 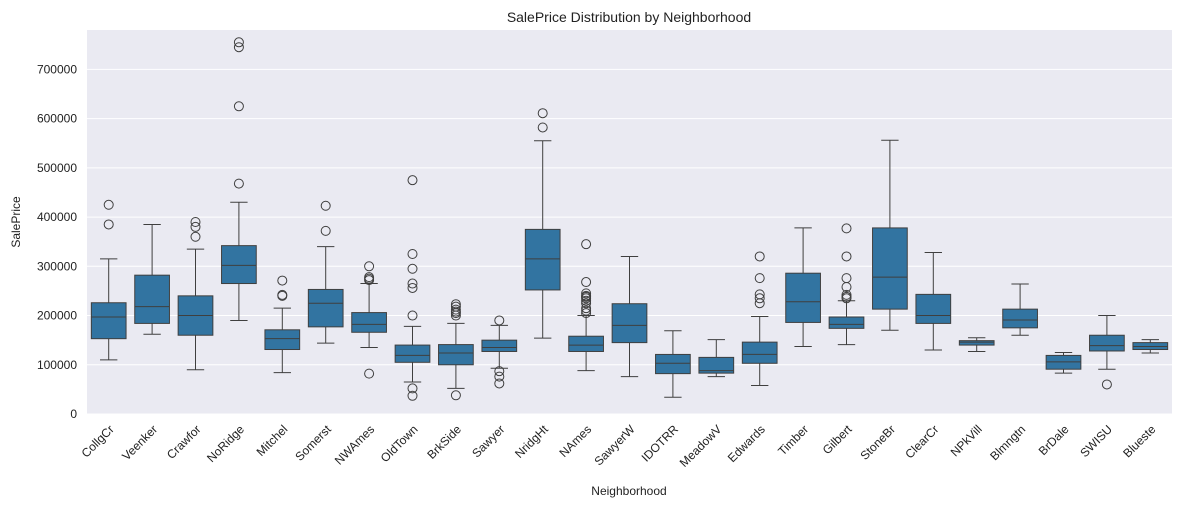 I want to click on x-tick-label: MeadowV, so click(x=701, y=446).